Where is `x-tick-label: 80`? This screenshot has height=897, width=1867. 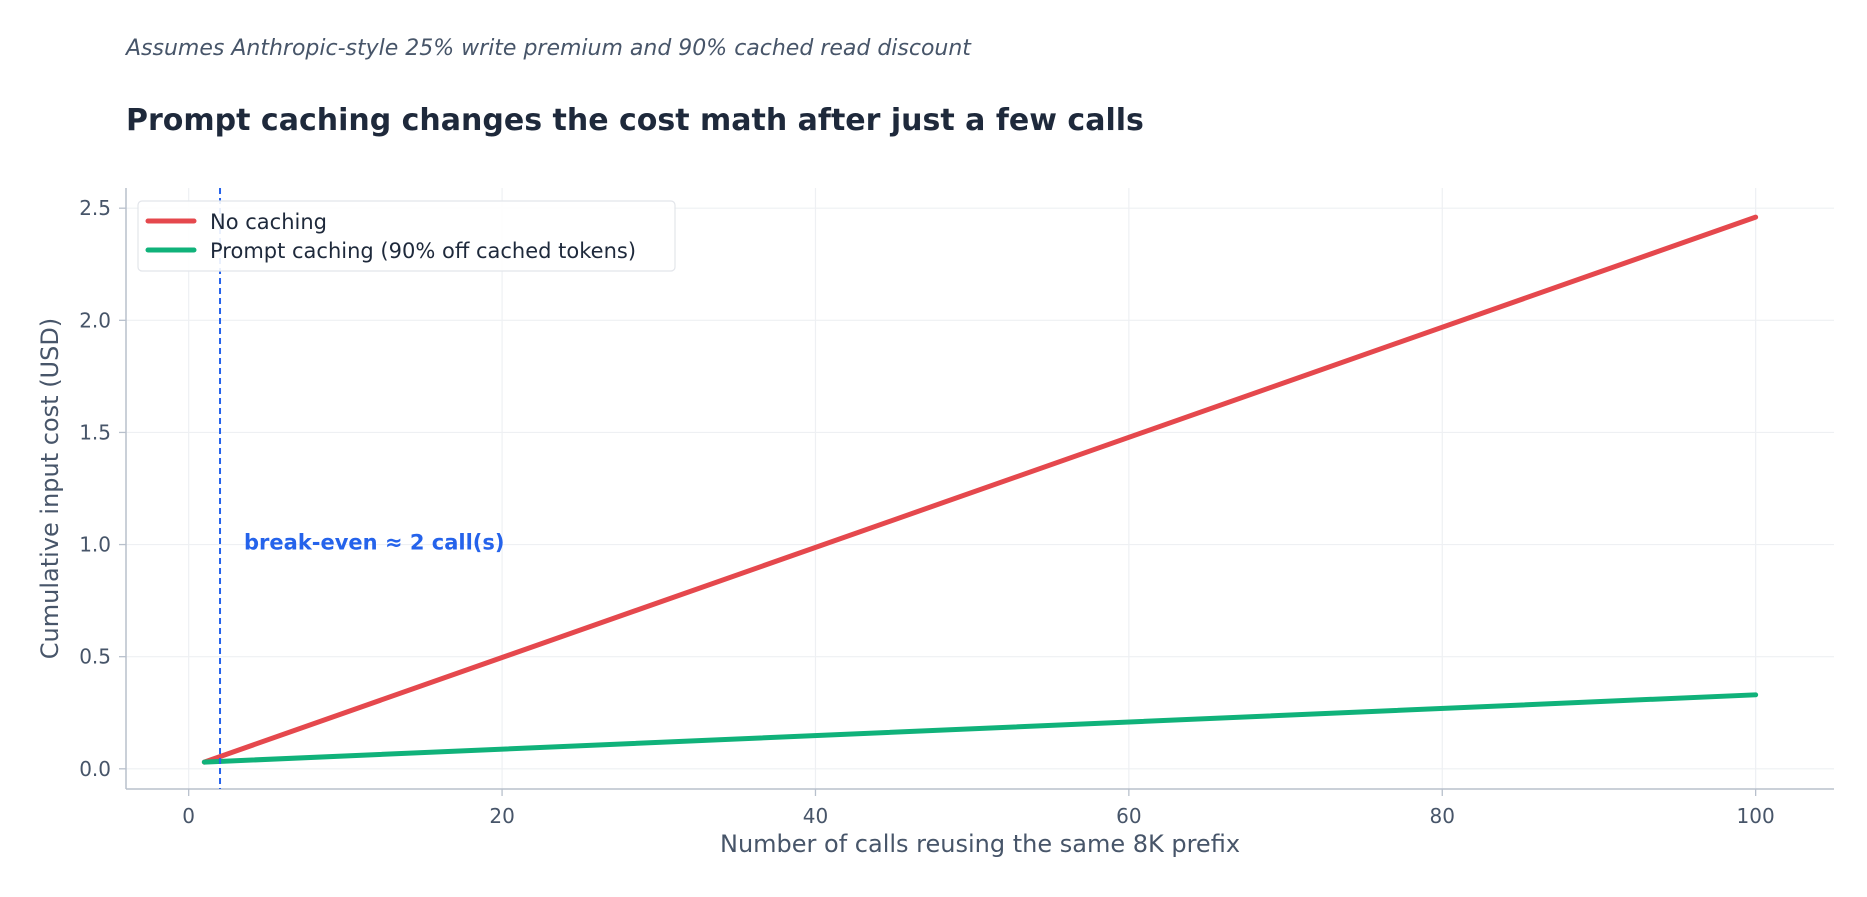 x-tick-label: 80 is located at coordinates (1442, 816).